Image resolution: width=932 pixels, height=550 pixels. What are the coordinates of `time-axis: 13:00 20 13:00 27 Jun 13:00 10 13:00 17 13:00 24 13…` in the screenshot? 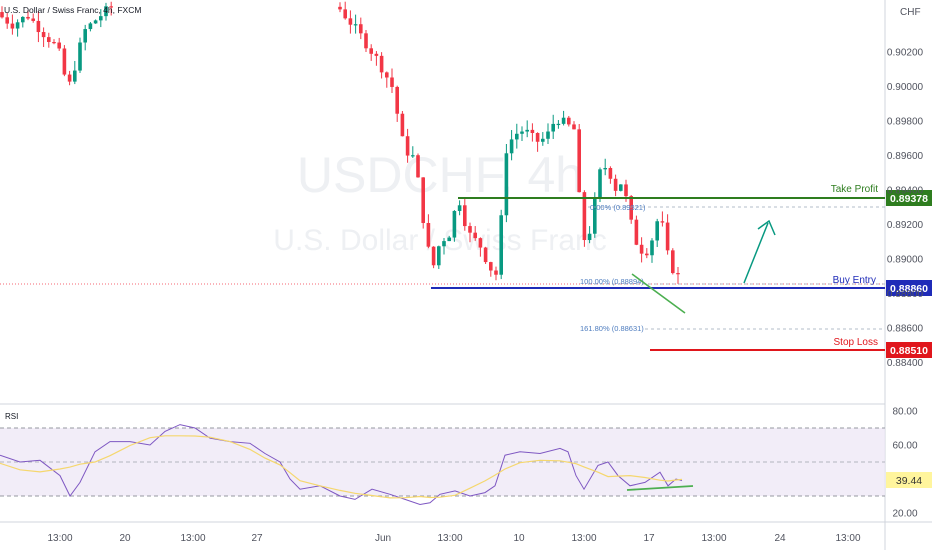 It's located at (453, 538).